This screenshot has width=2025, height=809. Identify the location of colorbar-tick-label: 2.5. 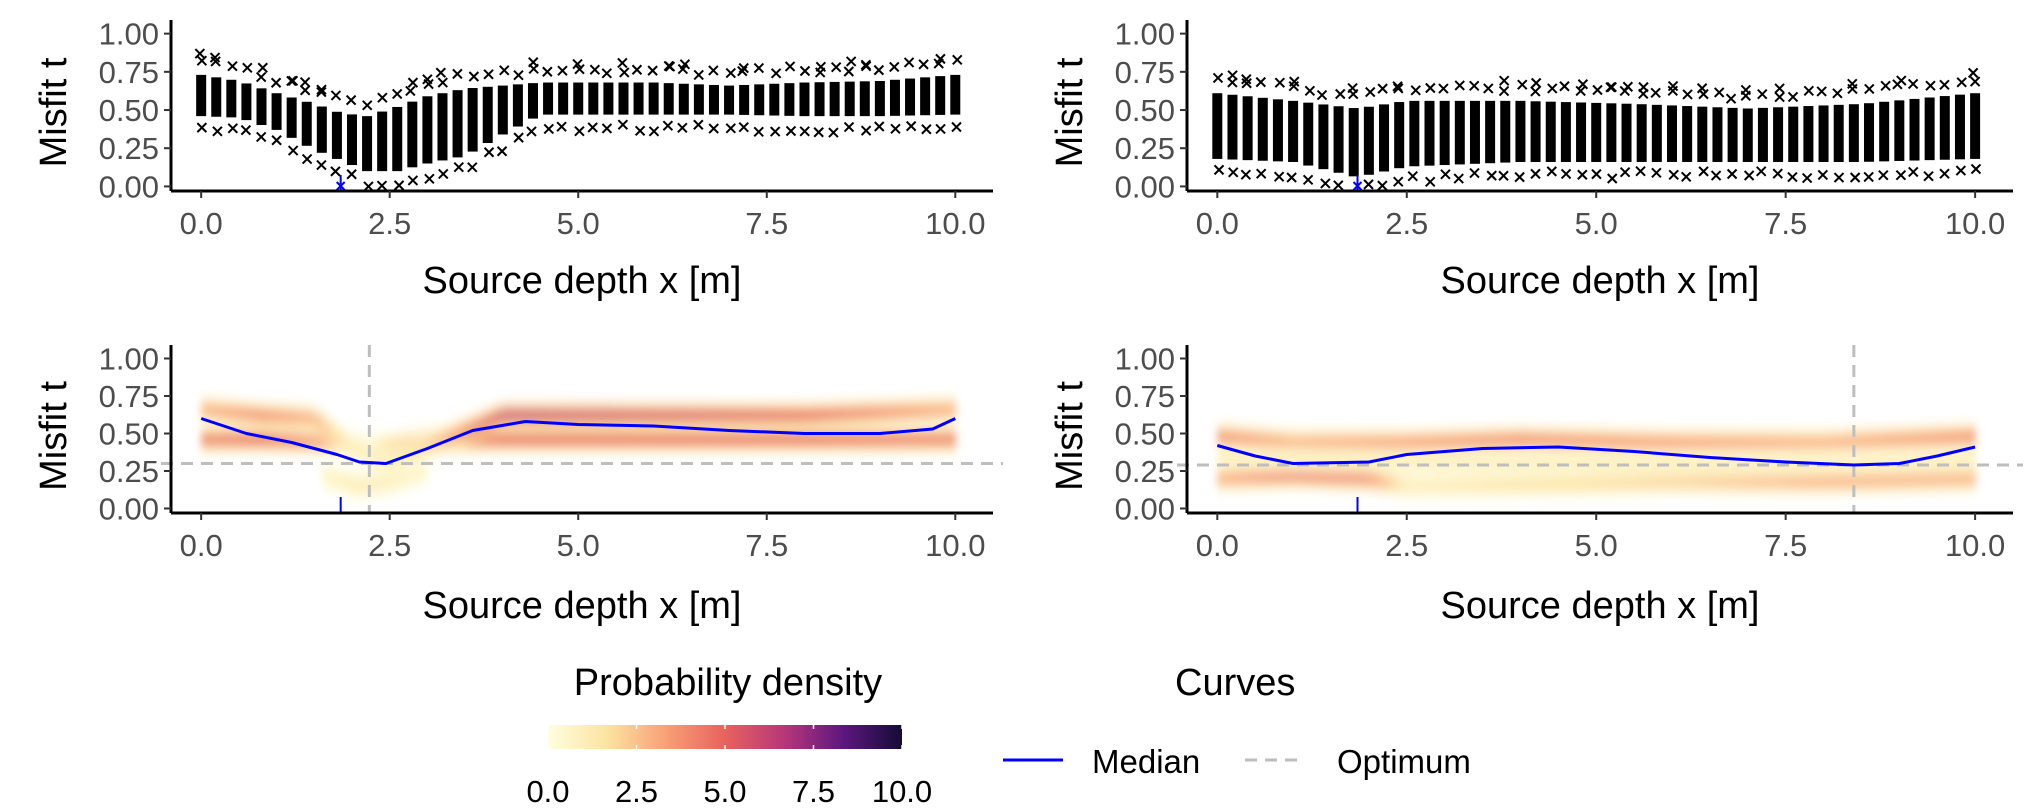
(636, 791).